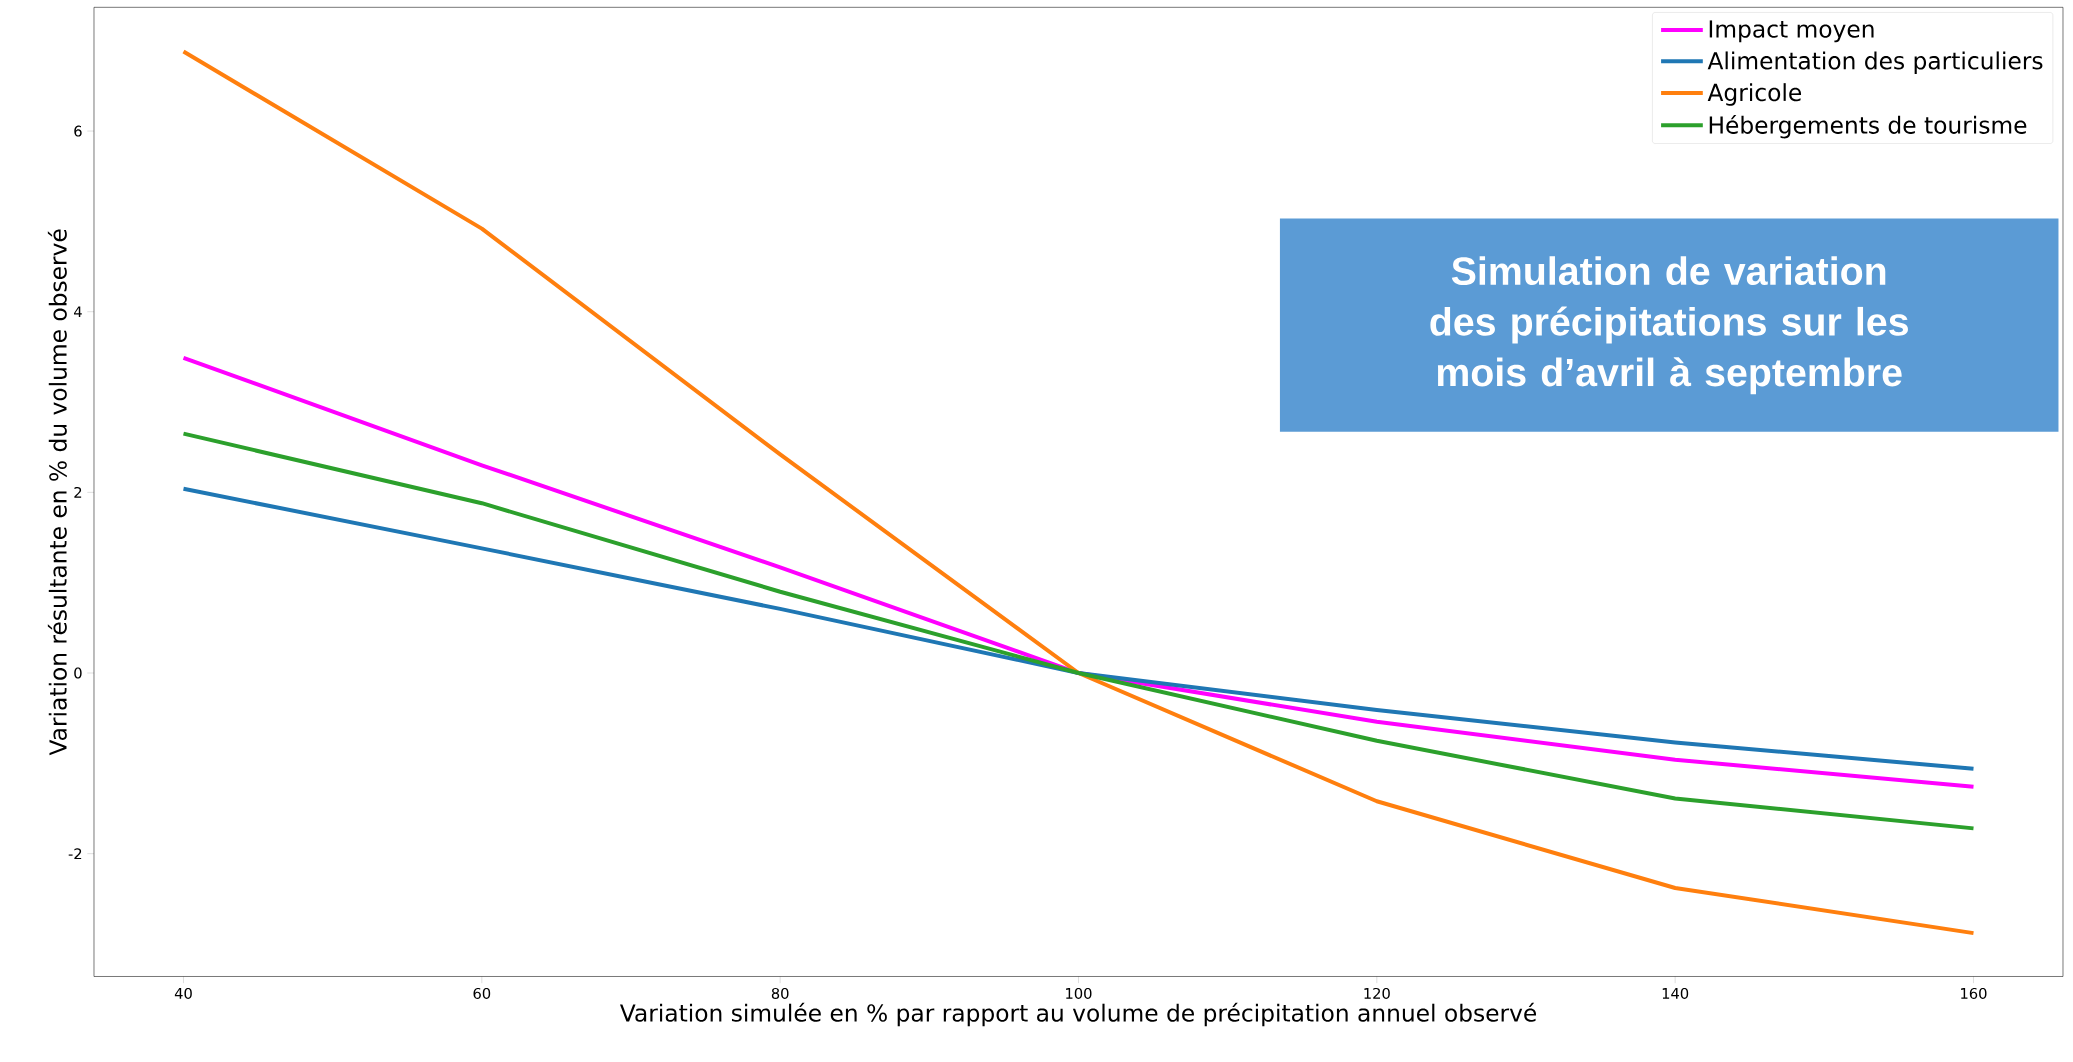 This screenshot has height=1062, width=2073. I want to click on legend-label: Alimentation des particuliers, so click(1875, 62).